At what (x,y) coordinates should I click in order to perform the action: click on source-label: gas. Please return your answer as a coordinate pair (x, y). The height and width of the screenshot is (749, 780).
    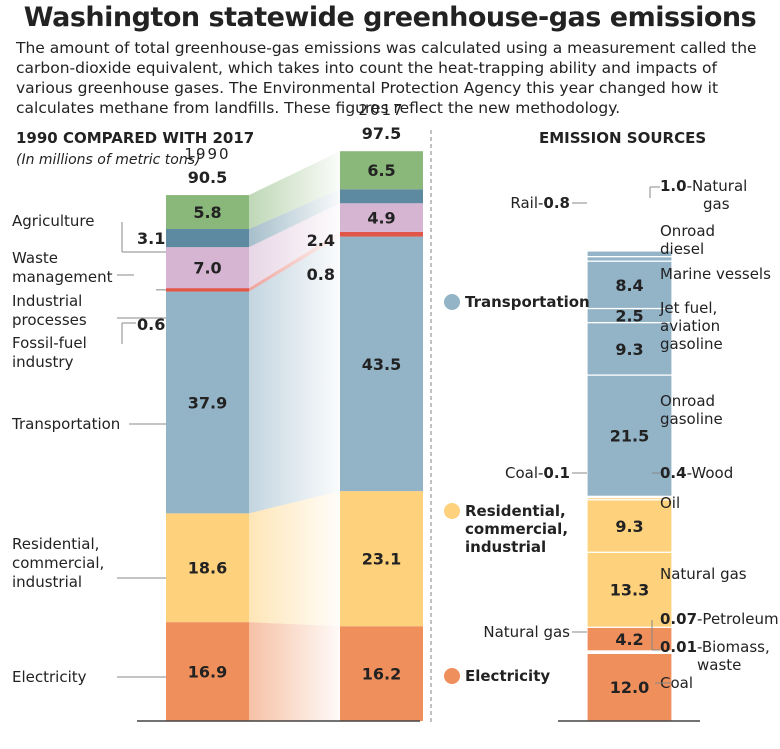
    Looking at the image, I should click on (716, 204).